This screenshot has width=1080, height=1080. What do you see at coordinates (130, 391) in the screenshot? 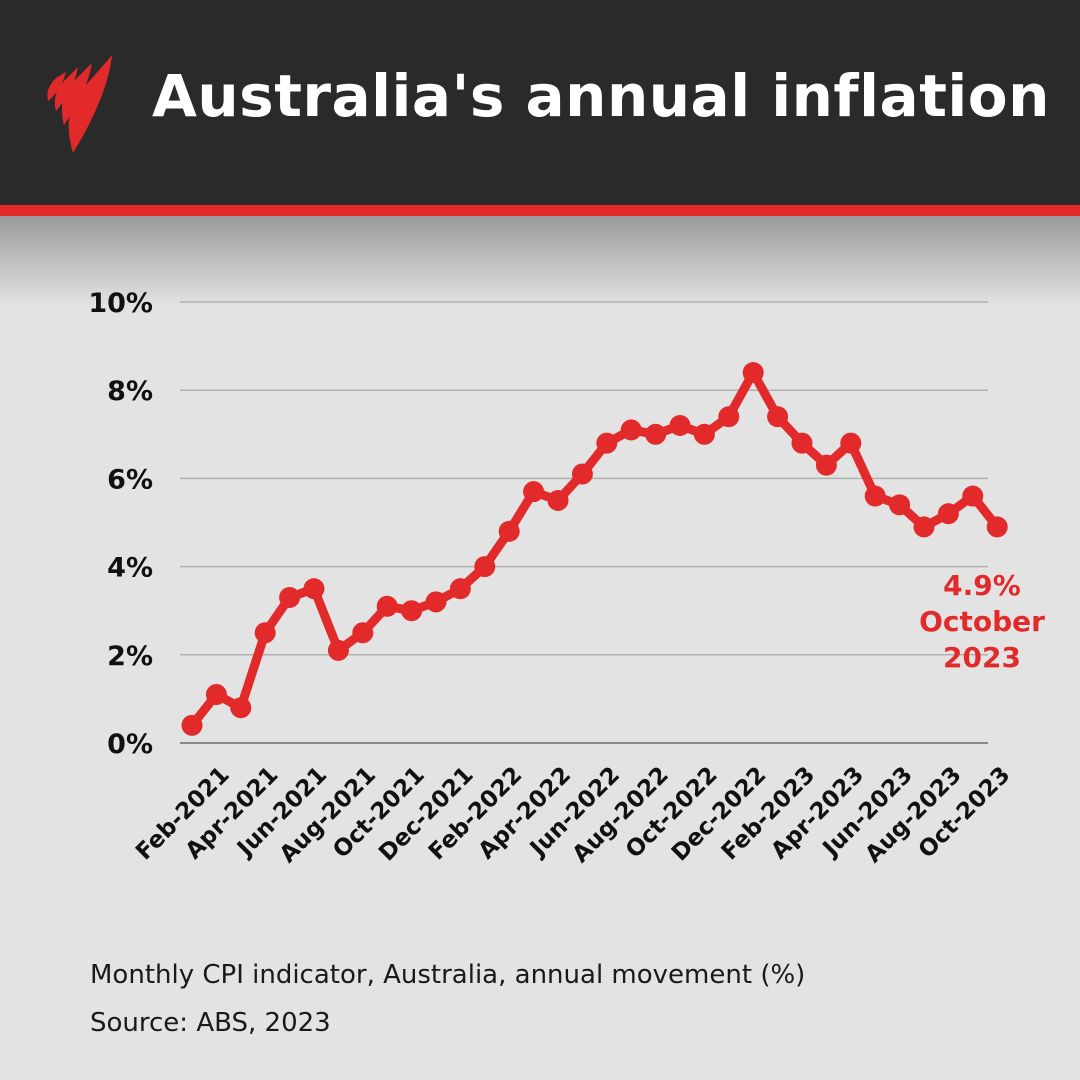
I see `y-tick-label: 8%` at bounding box center [130, 391].